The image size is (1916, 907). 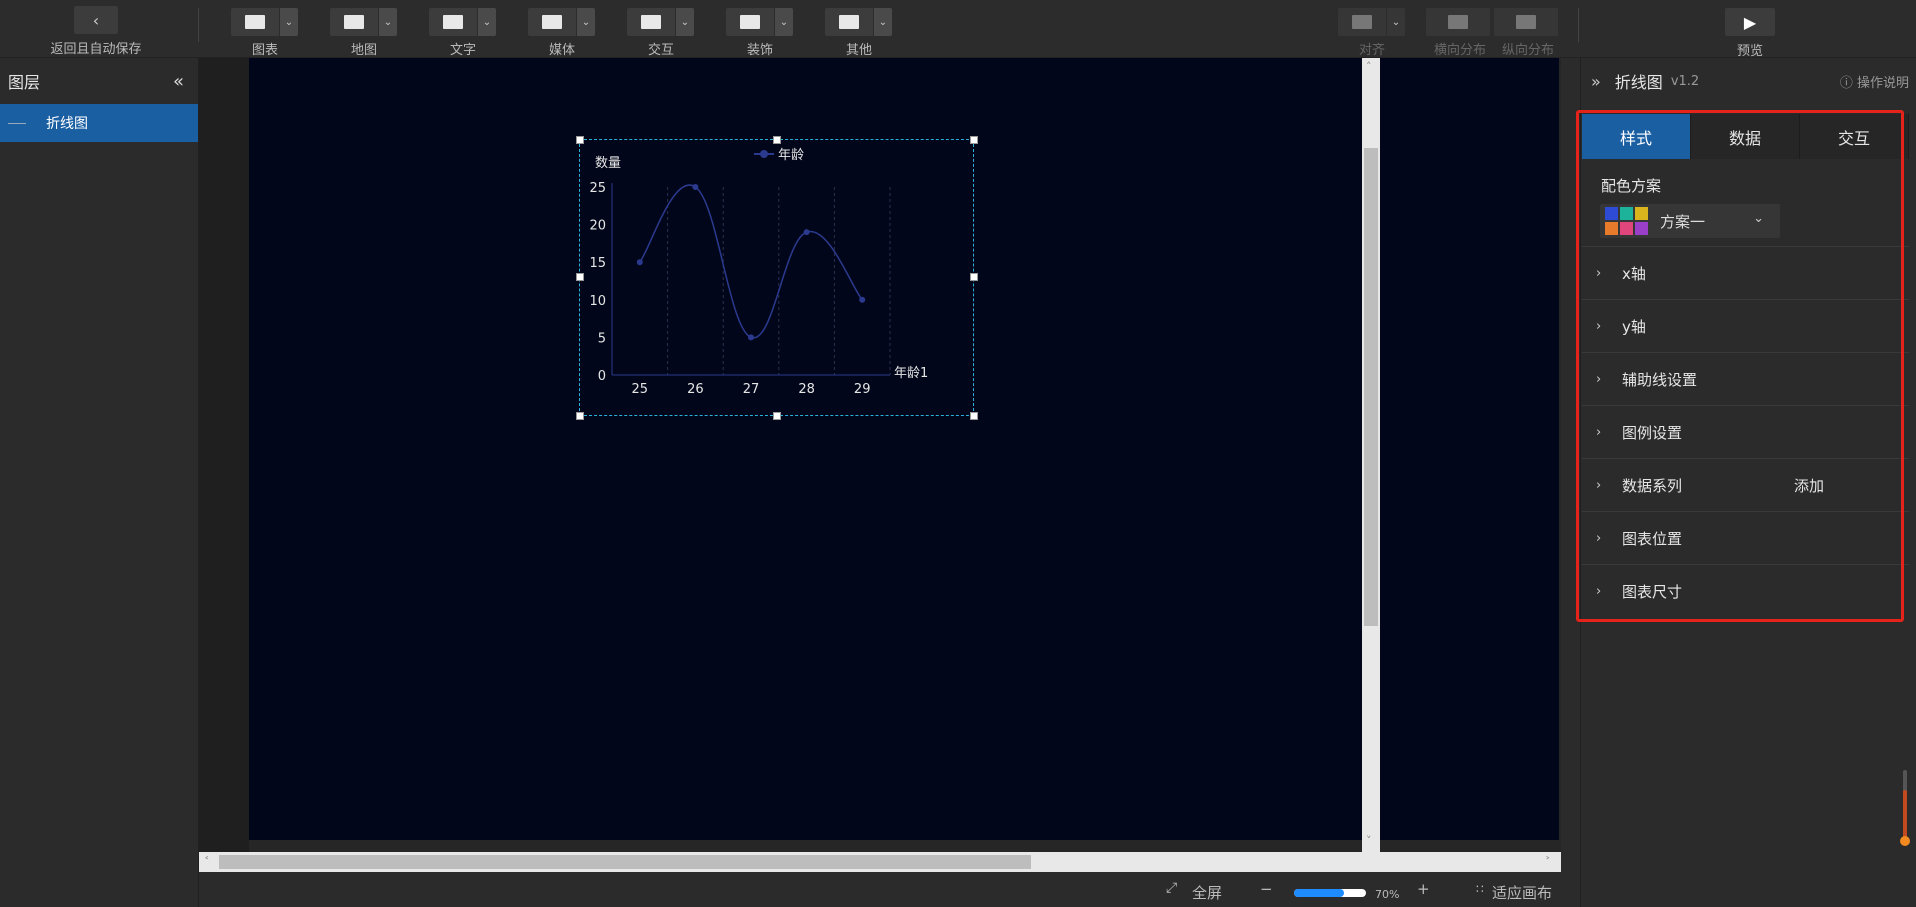 I want to click on layer-item: 折线图, so click(x=99, y=123).